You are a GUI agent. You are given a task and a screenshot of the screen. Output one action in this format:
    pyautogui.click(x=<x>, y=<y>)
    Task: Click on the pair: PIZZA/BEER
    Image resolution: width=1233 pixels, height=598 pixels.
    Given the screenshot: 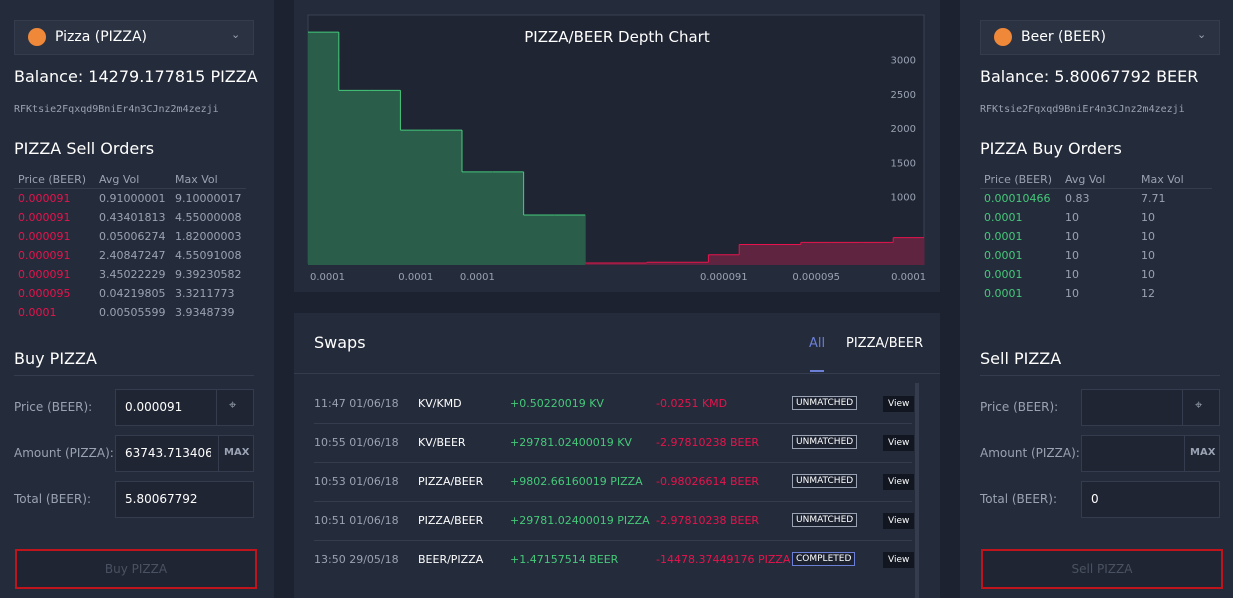 What is the action you would take?
    pyautogui.click(x=451, y=481)
    